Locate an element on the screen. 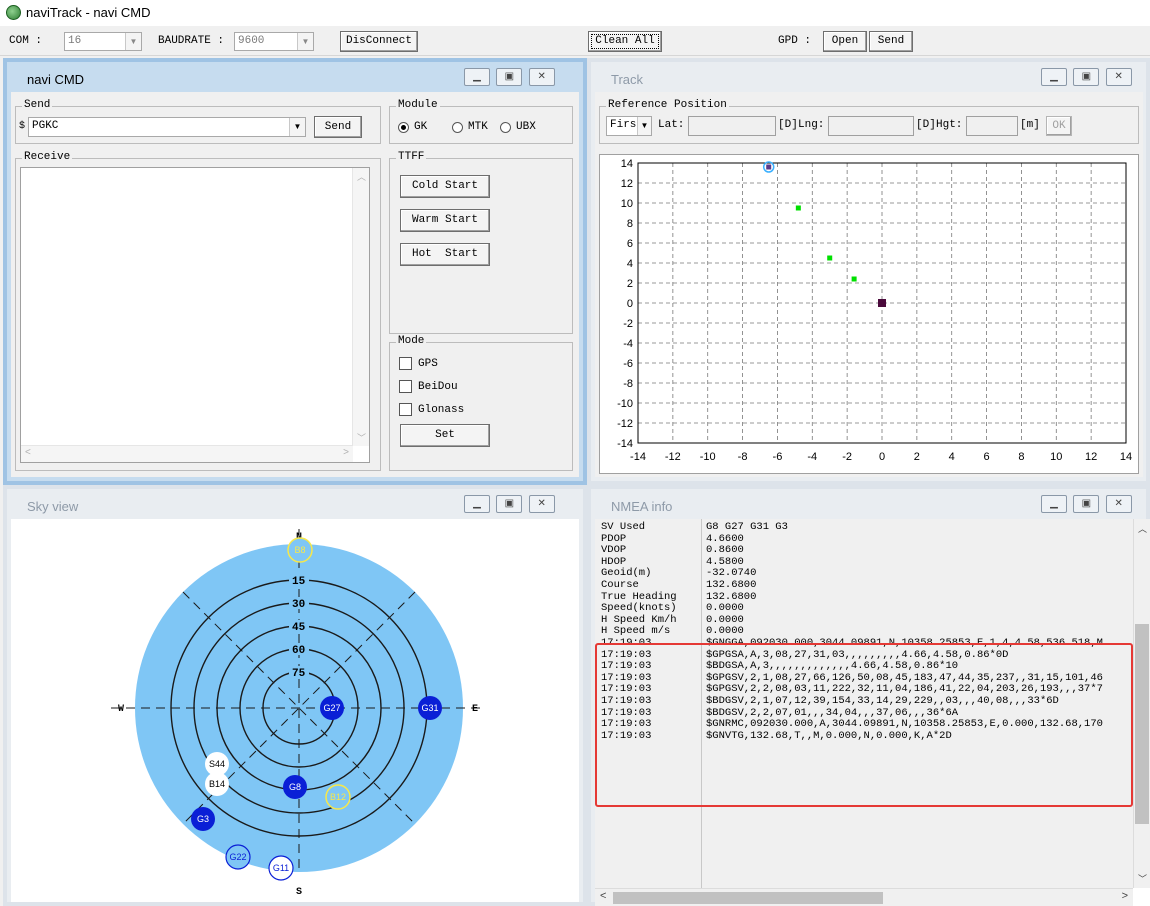 This screenshot has width=1150, height=906. title-bar: naviTrack - navi CMD is located at coordinates (575, 13).